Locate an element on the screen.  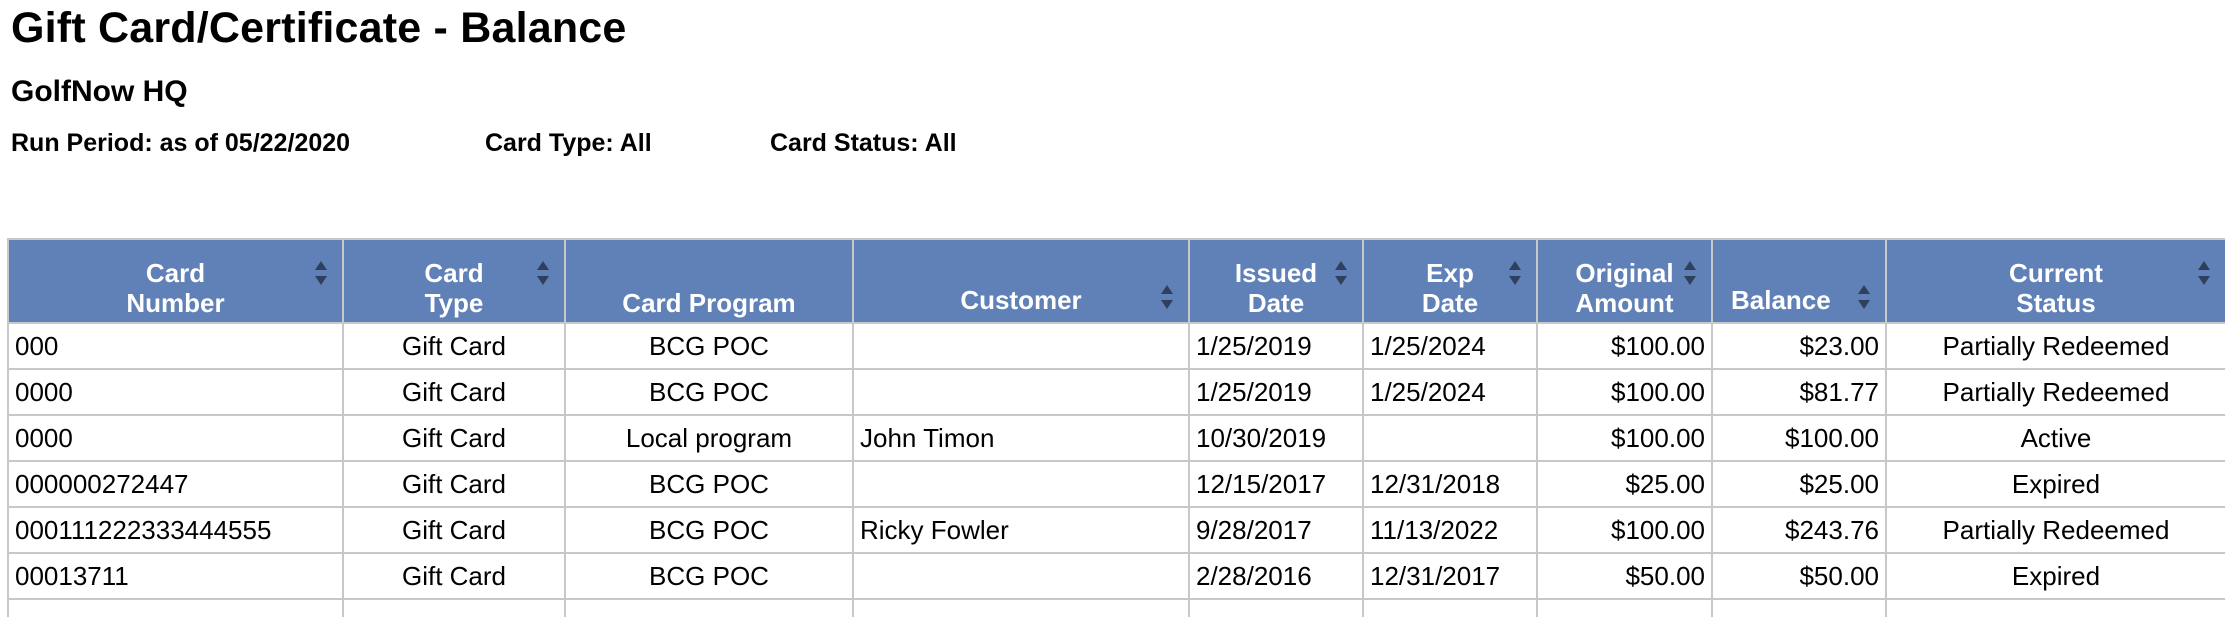
cell-current-status is located at coordinates (2055, 607).